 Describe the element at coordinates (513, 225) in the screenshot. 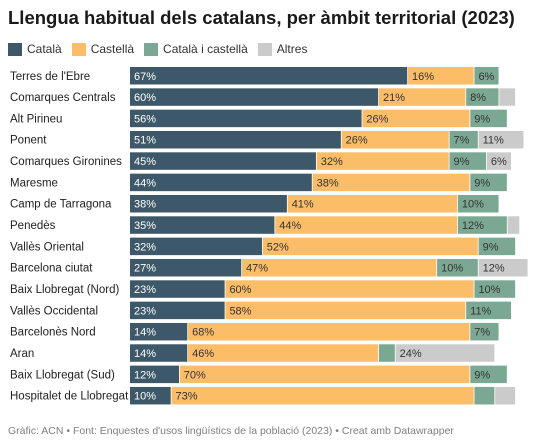

I see `bar-segment-altres-penedes` at that location.